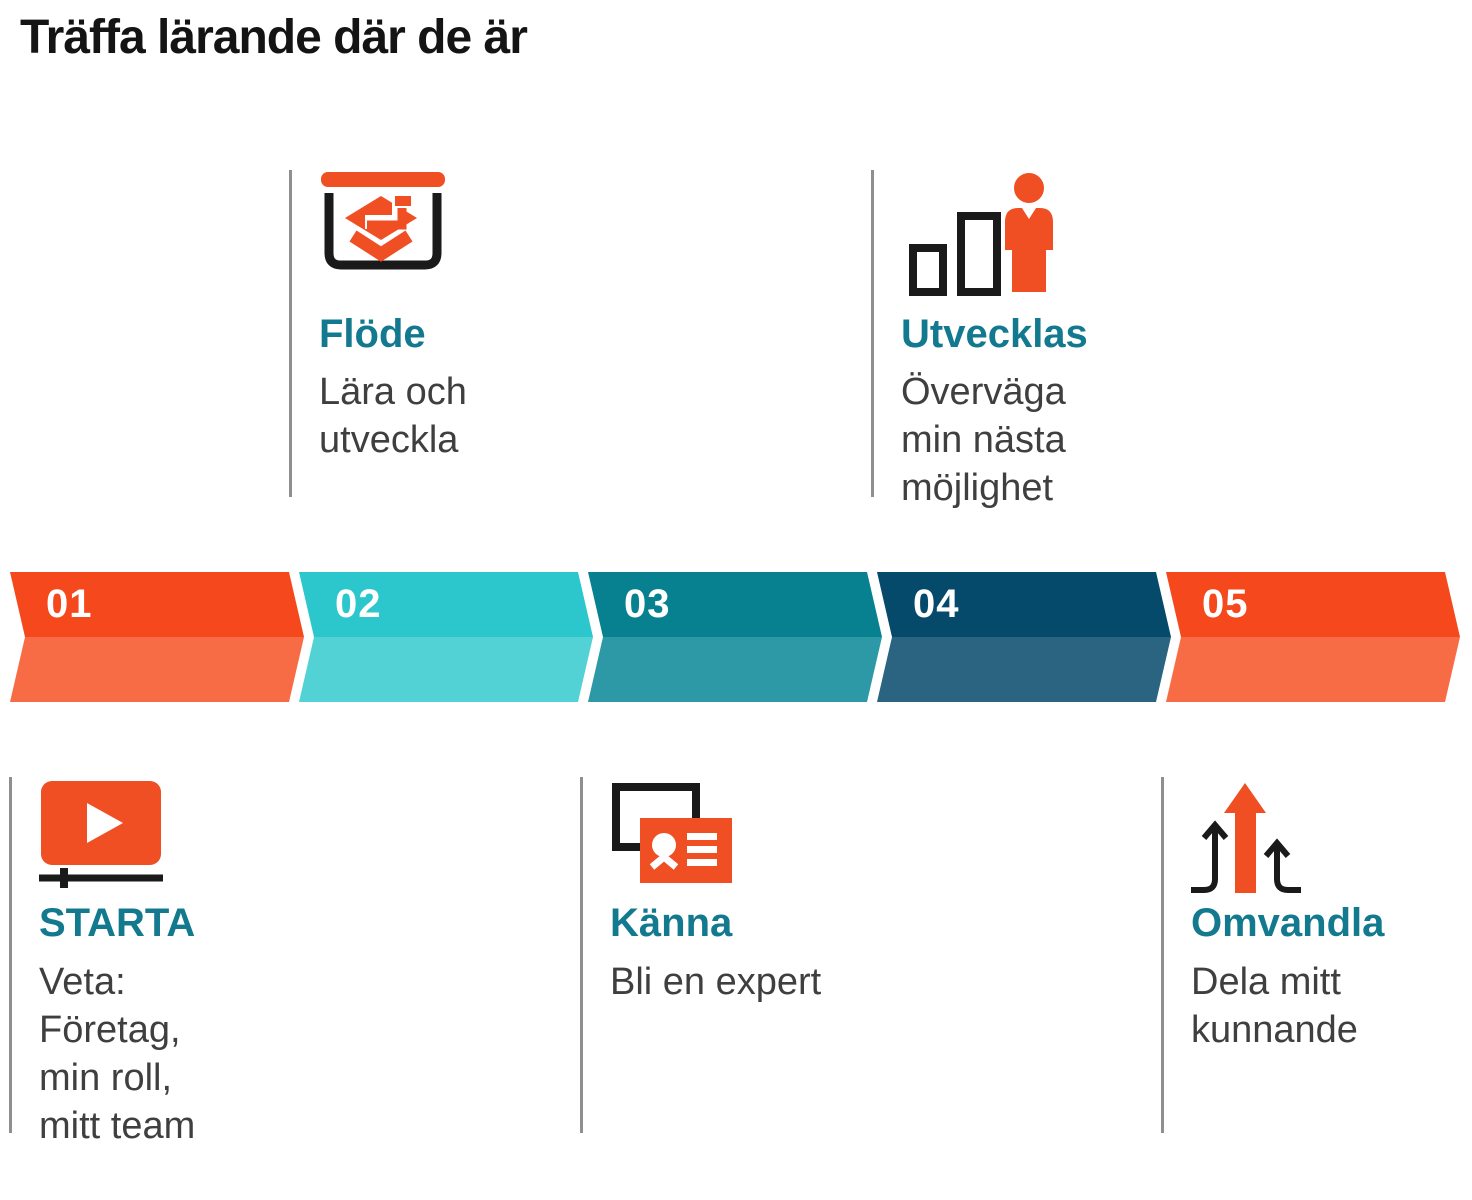 The width and height of the screenshot is (1472, 1200). Describe the element at coordinates (994, 334) in the screenshot. I see `annotation-heading: Utvecklas` at that location.